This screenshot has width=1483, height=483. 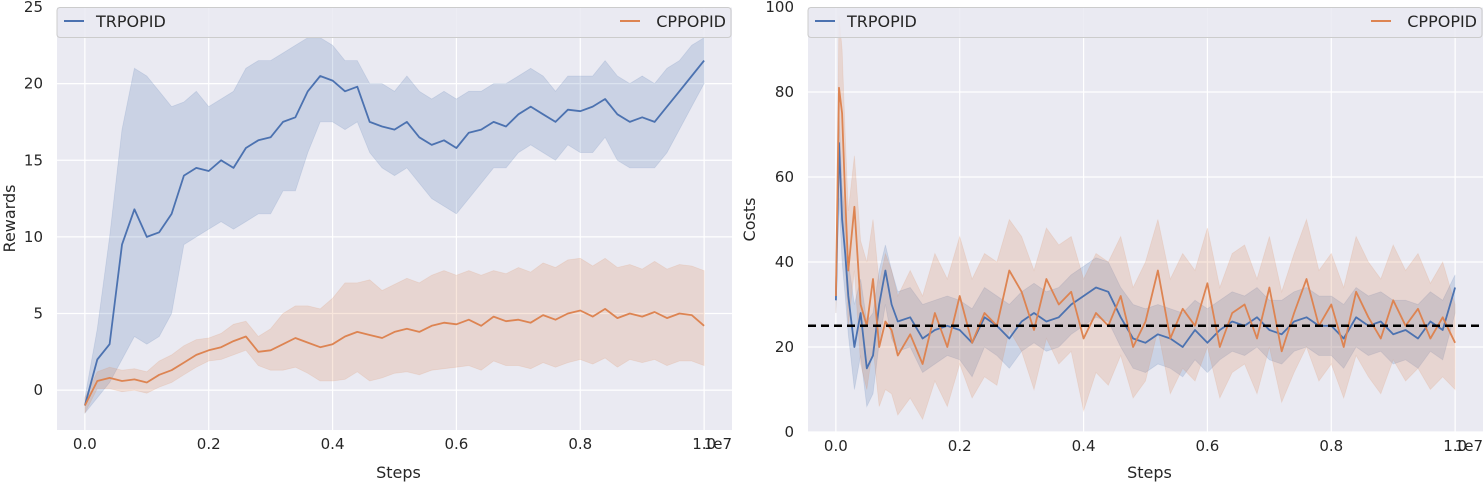 What do you see at coordinates (38, 314) in the screenshot?
I see `y-tick-label: 5` at bounding box center [38, 314].